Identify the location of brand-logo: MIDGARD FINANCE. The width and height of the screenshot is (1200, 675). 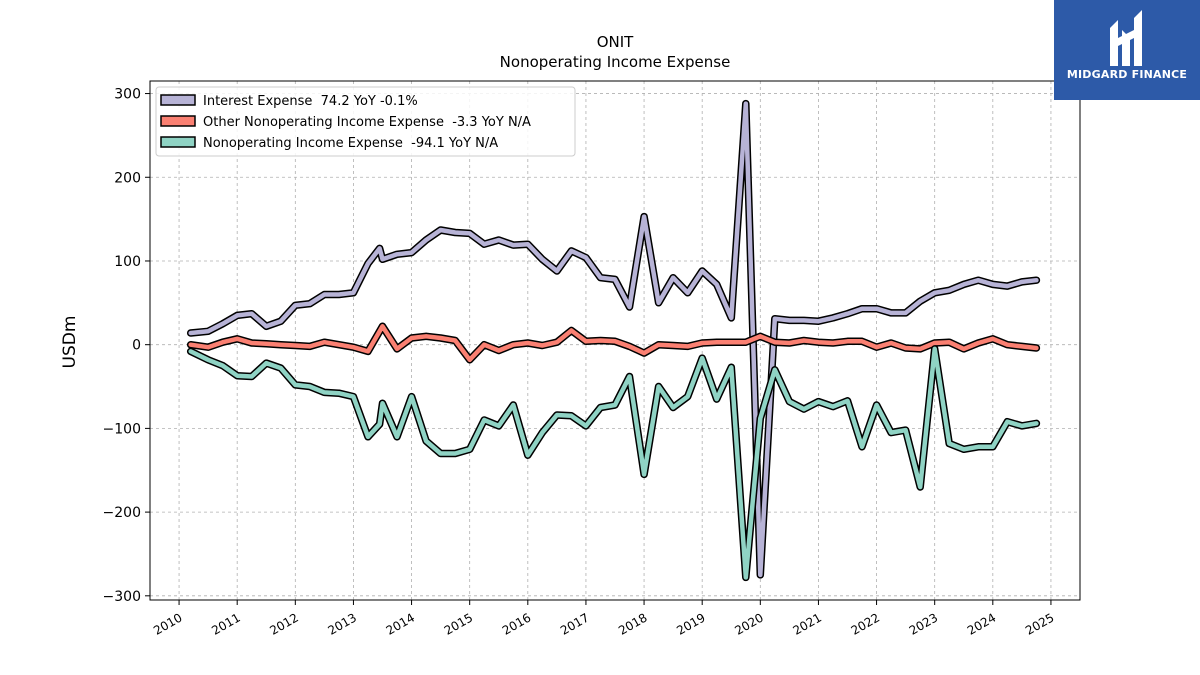
(1127, 50).